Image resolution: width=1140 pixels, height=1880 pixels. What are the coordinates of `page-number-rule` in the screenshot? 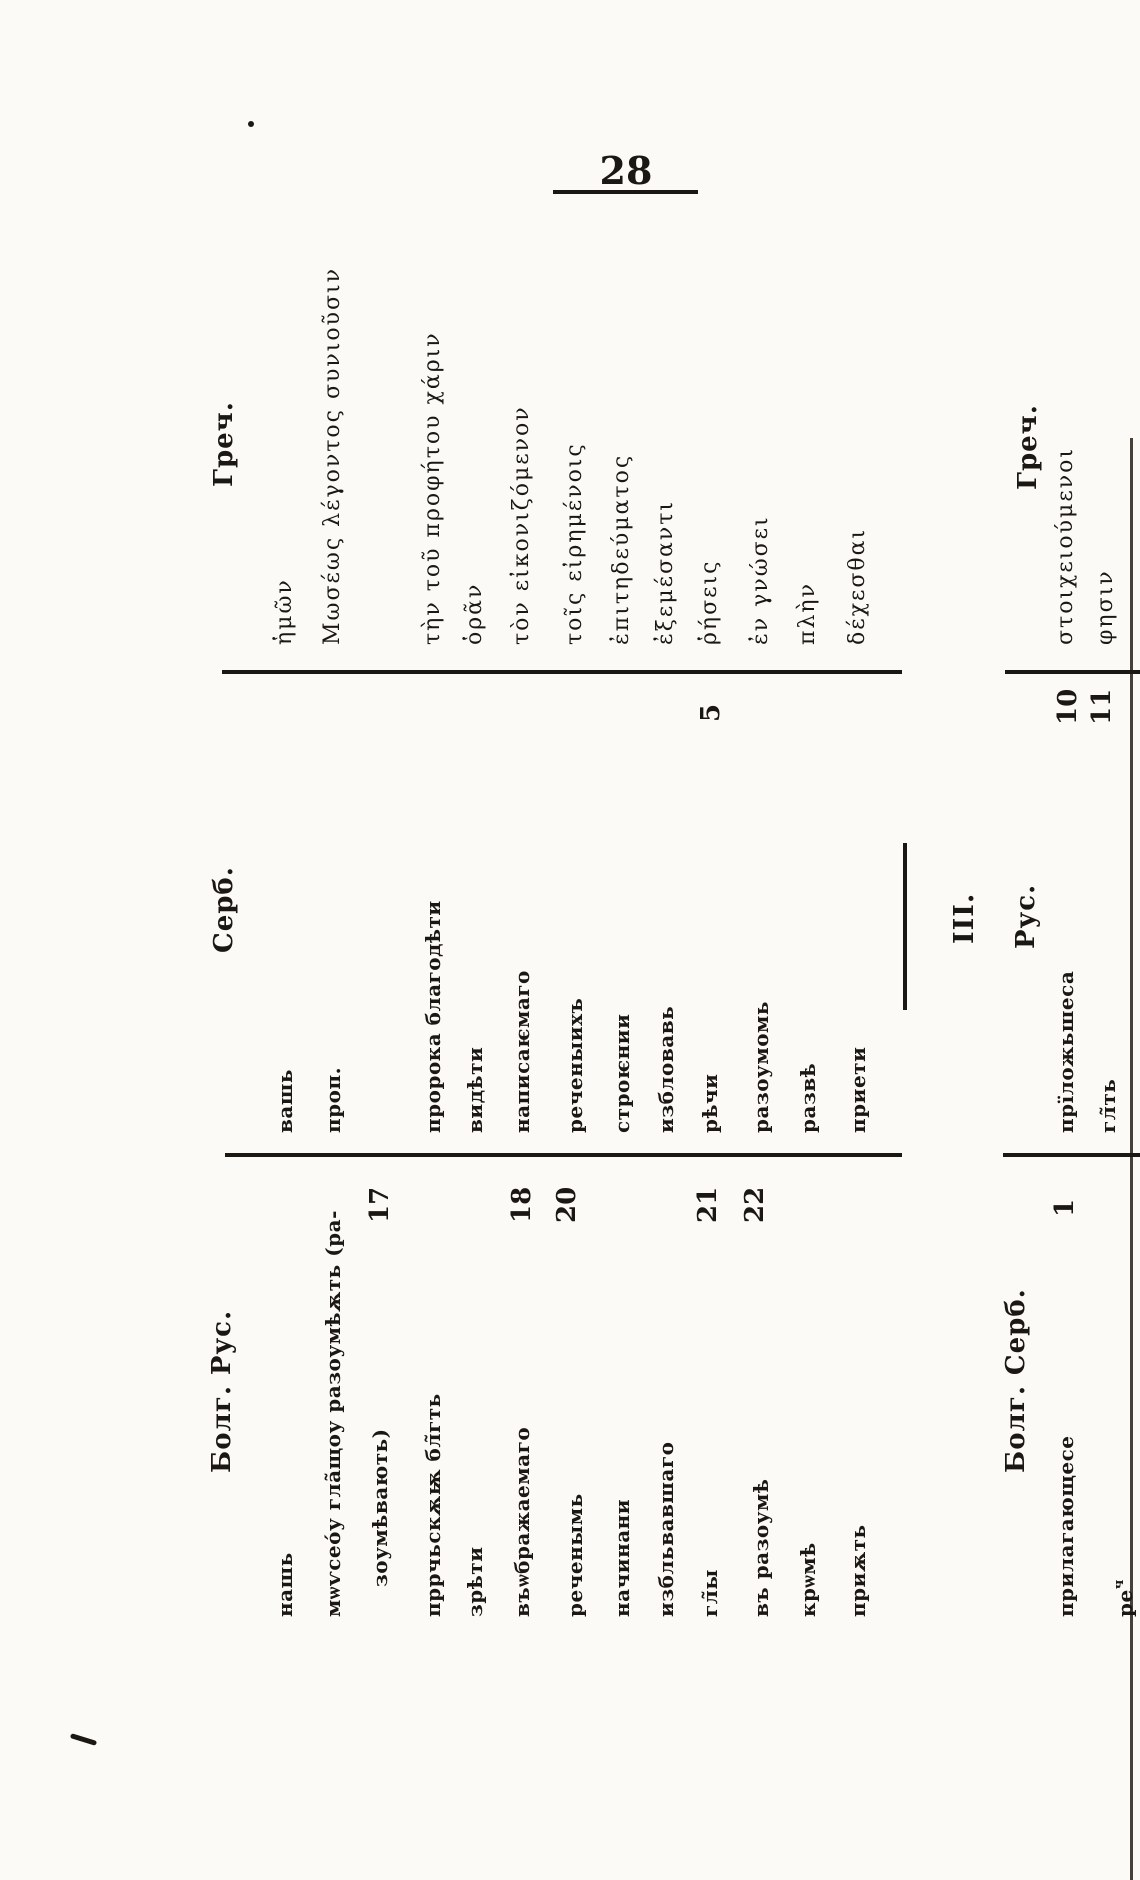 It's located at (625, 192).